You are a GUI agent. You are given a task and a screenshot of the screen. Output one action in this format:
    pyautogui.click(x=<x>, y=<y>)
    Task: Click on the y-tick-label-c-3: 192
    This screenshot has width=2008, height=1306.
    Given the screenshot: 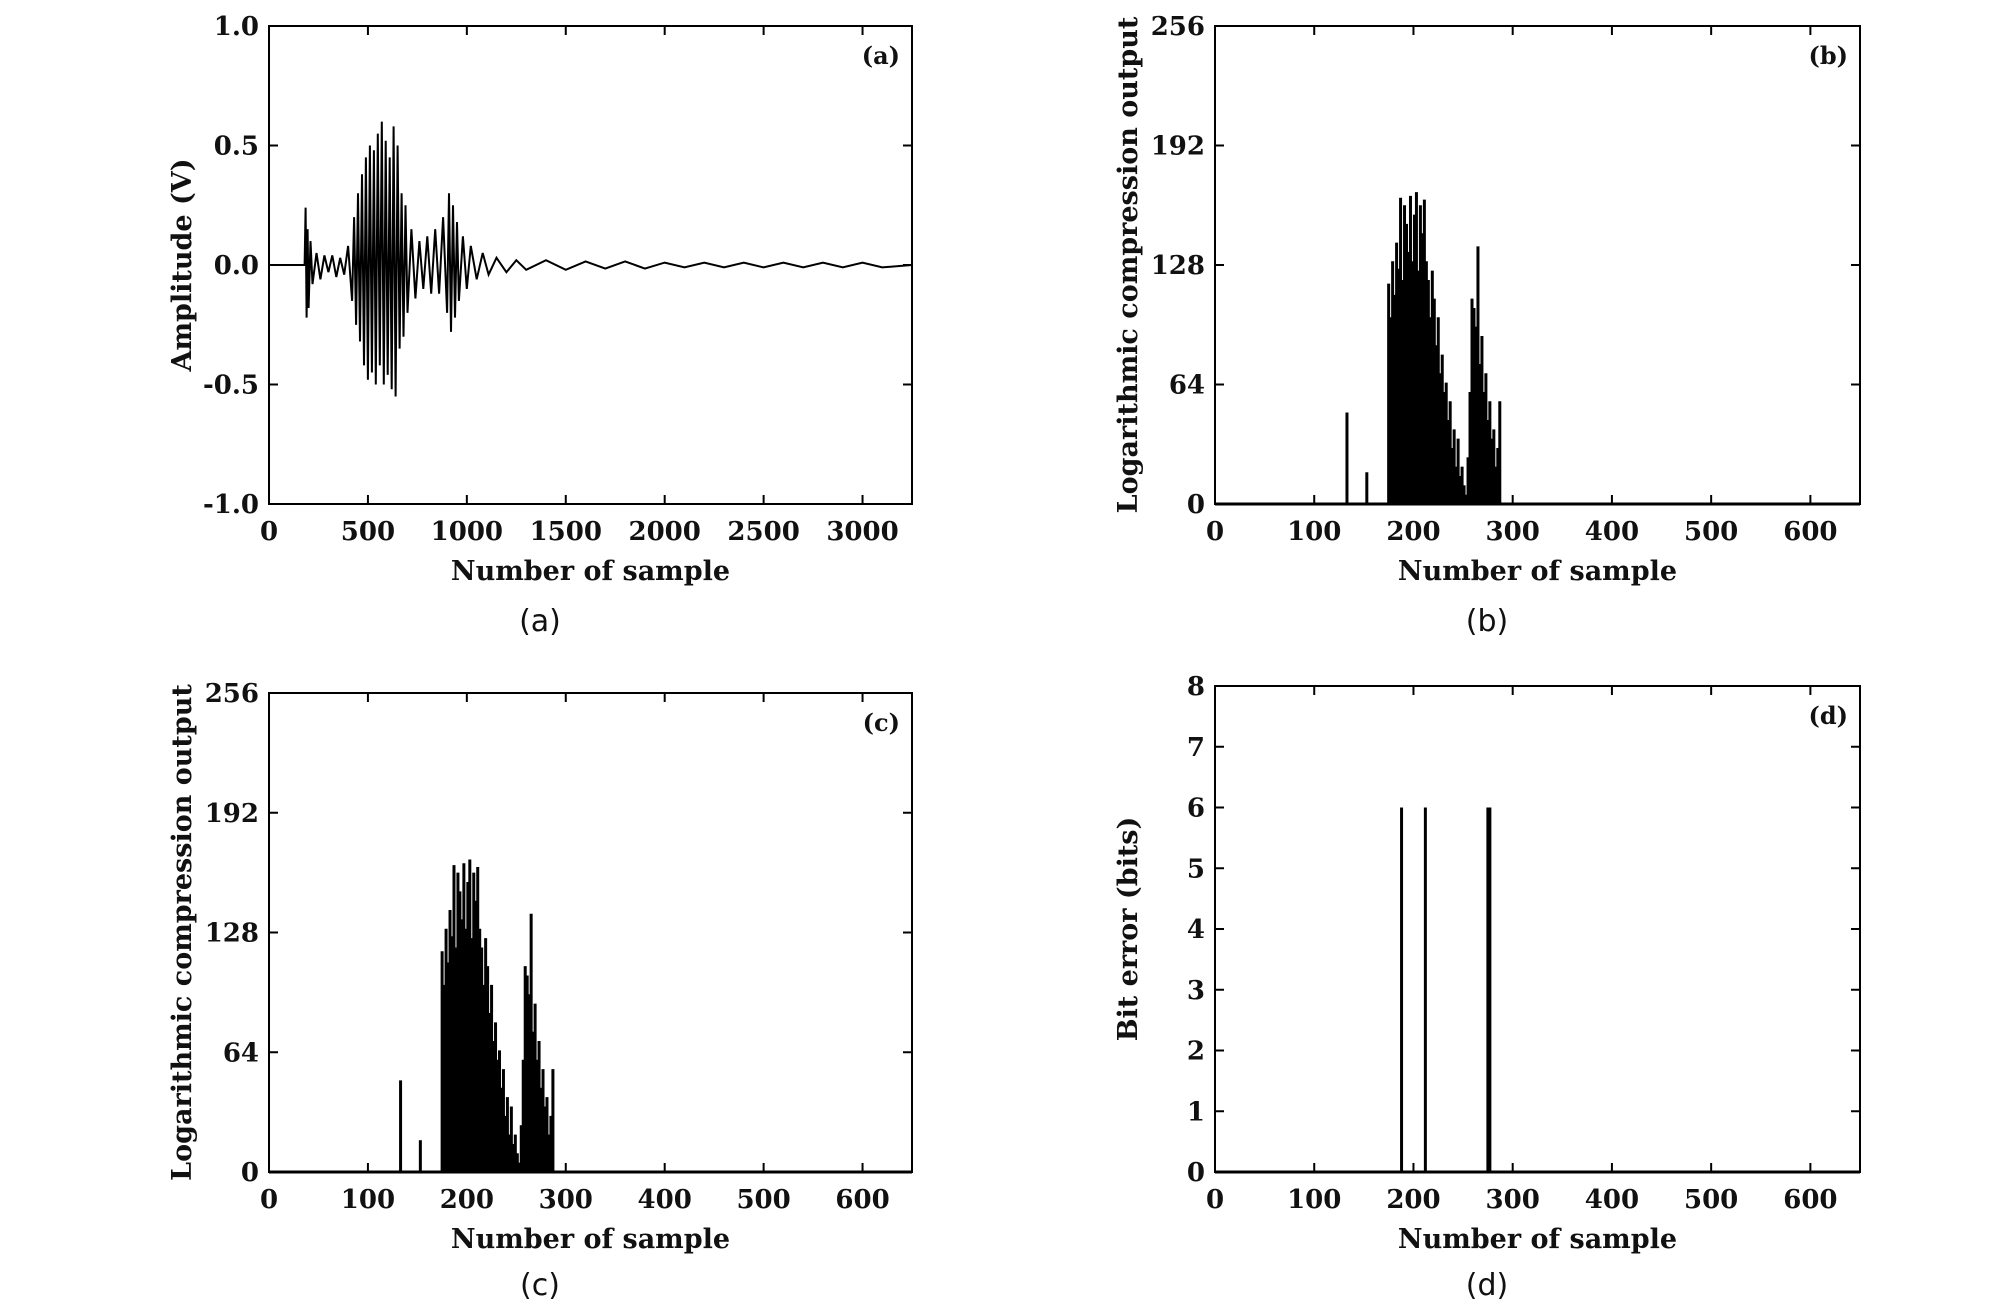 What is the action you would take?
    pyautogui.click(x=232, y=814)
    